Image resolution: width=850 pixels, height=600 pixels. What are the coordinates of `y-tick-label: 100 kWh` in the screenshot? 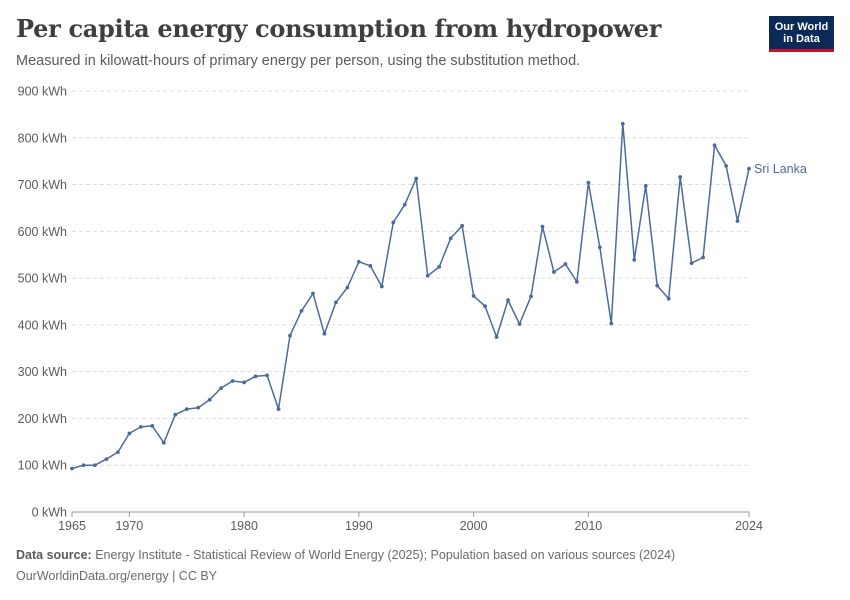 It's located at (42, 466).